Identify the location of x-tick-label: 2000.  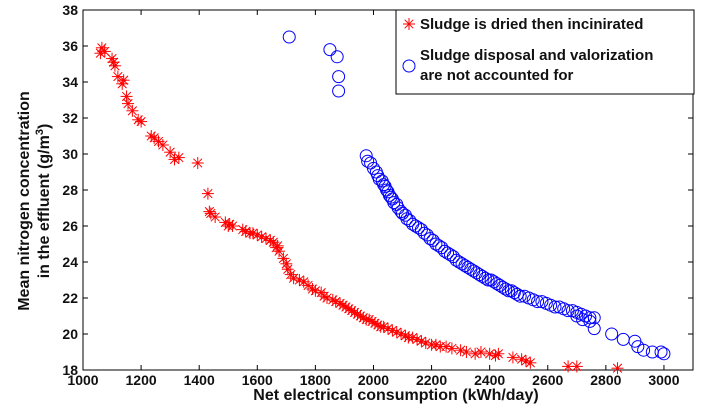
(373, 380).